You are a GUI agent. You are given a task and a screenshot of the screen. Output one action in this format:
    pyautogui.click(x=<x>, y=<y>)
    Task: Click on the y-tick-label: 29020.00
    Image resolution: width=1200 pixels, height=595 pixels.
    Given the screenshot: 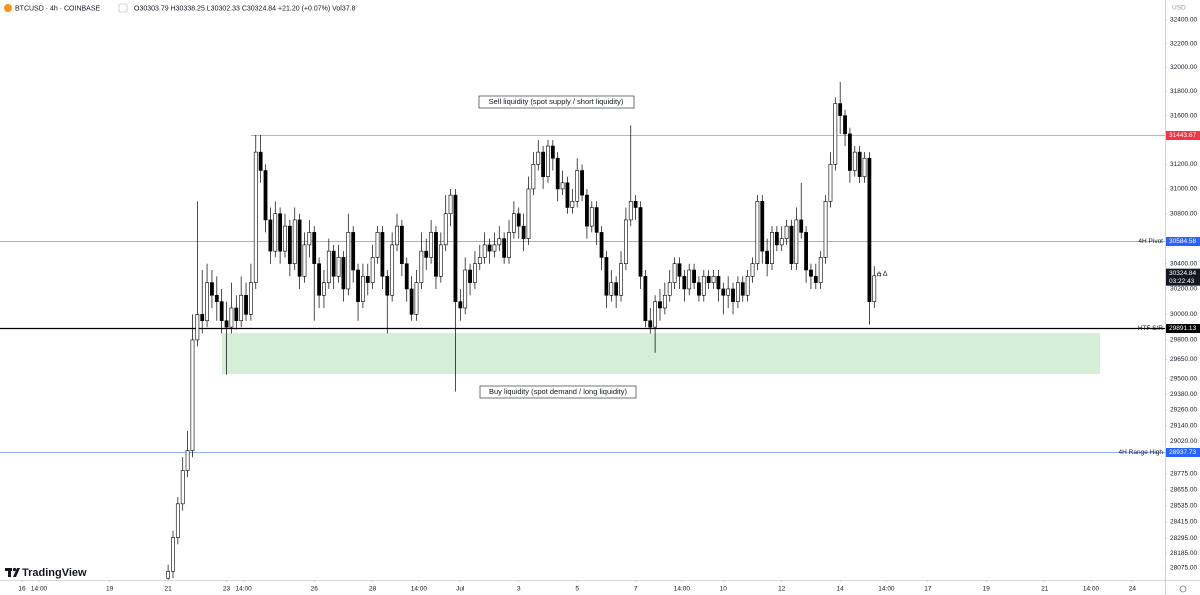 What is the action you would take?
    pyautogui.click(x=1183, y=441)
    